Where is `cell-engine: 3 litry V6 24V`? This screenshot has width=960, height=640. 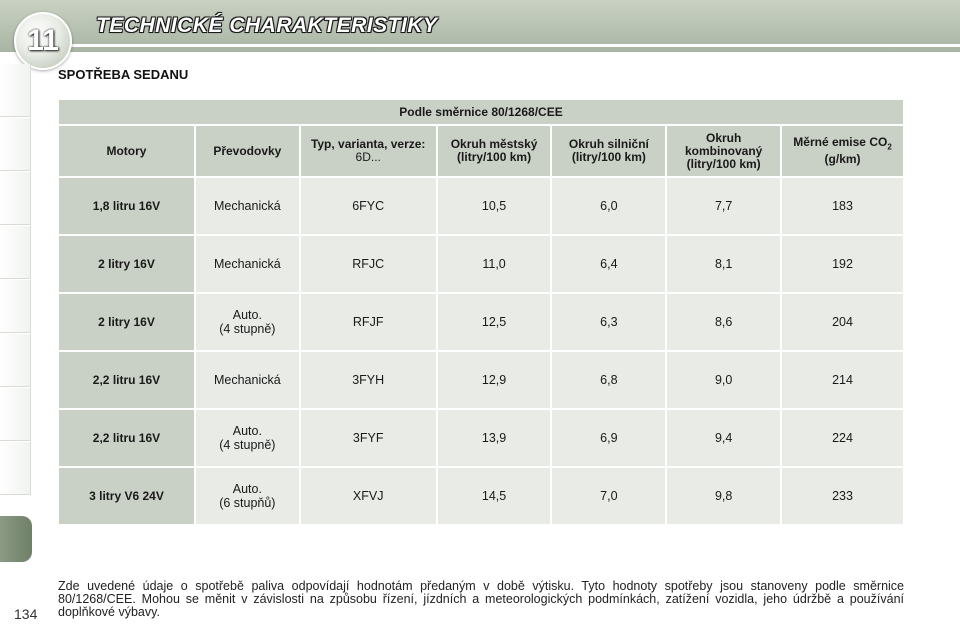 cell-engine: 3 litry V6 24V is located at coordinates (126, 496).